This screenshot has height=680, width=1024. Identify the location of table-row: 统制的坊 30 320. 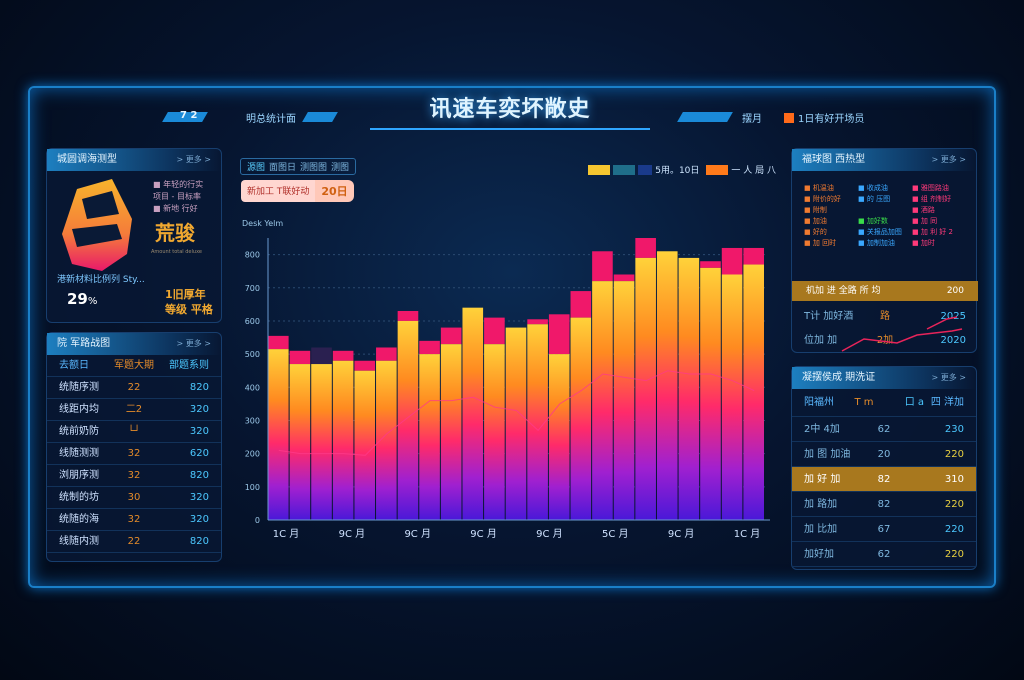
(134, 498).